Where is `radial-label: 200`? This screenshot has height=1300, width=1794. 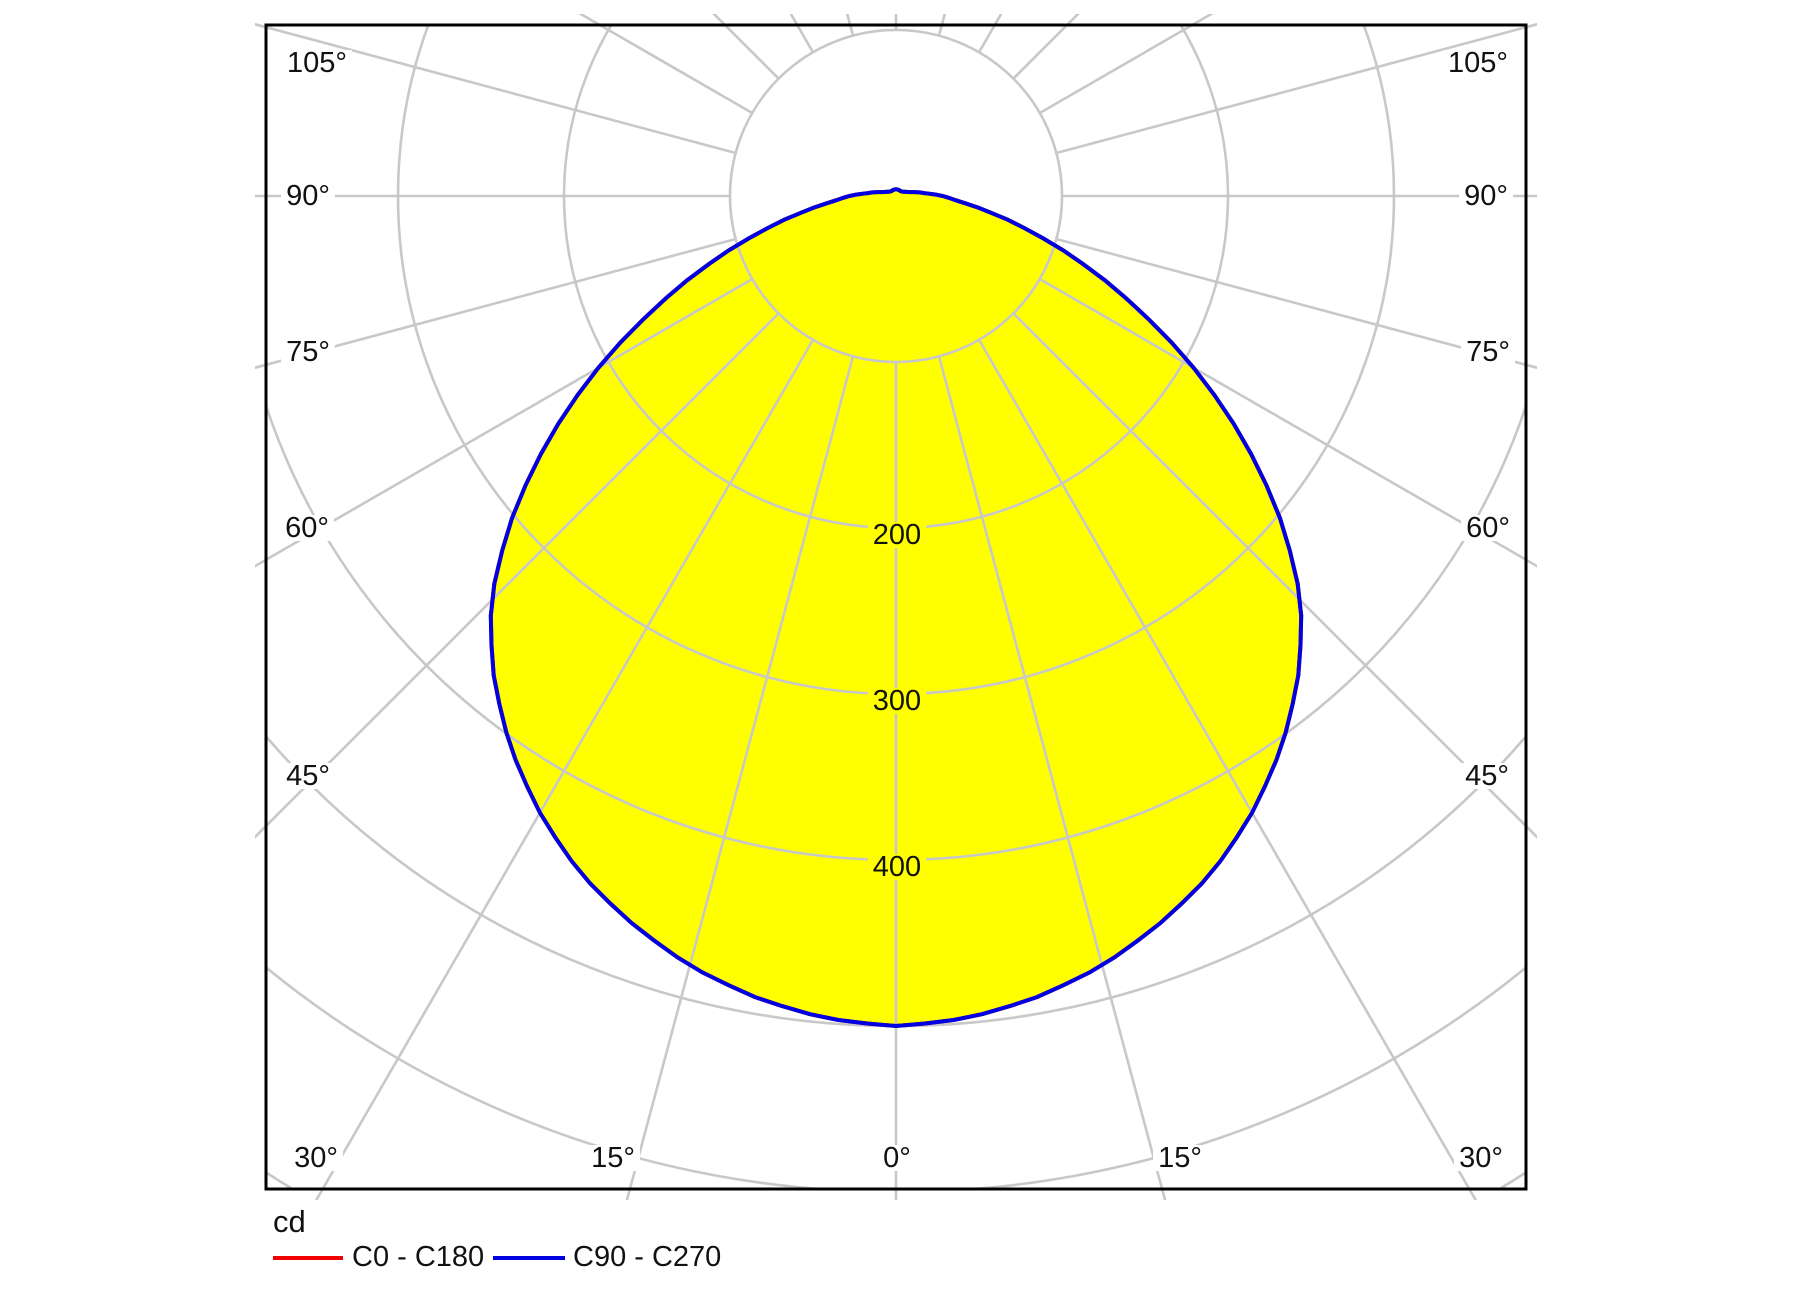 radial-label: 200 is located at coordinates (897, 535).